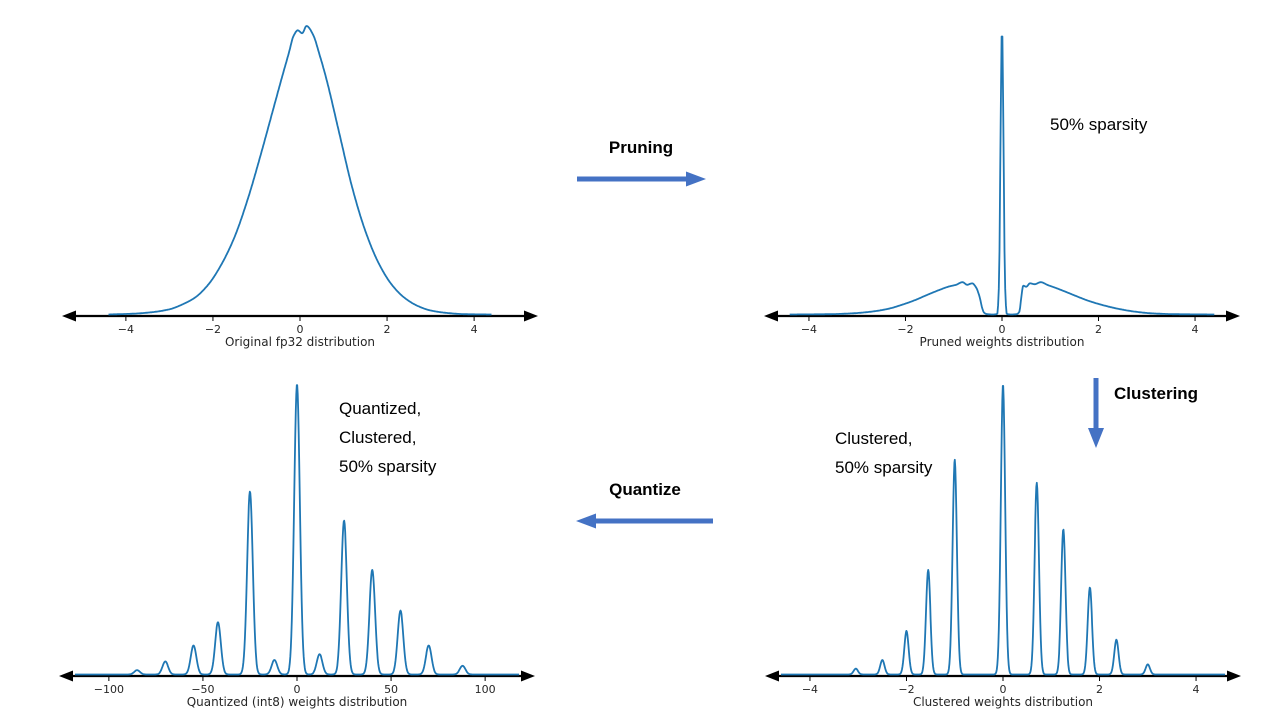  What do you see at coordinates (300, 342) in the screenshot?
I see `x-axis-label-original: Original fp32 distribution` at bounding box center [300, 342].